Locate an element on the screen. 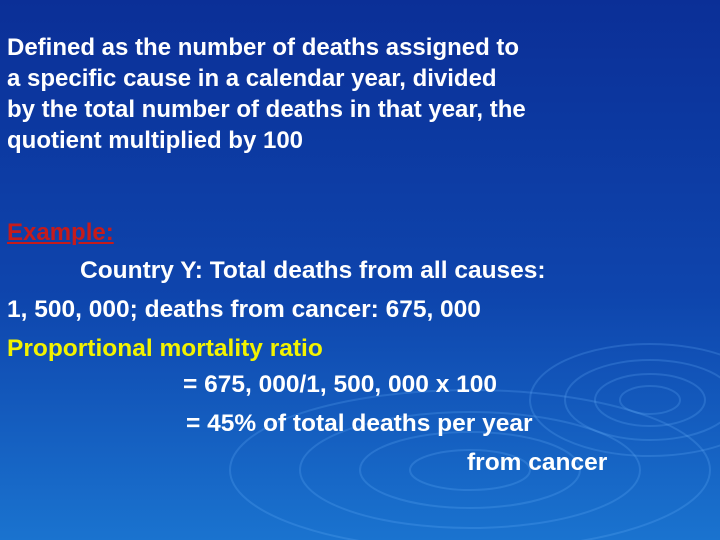 The height and width of the screenshot is (540, 720). ratio-result-continuation: from cancer is located at coordinates (537, 462).